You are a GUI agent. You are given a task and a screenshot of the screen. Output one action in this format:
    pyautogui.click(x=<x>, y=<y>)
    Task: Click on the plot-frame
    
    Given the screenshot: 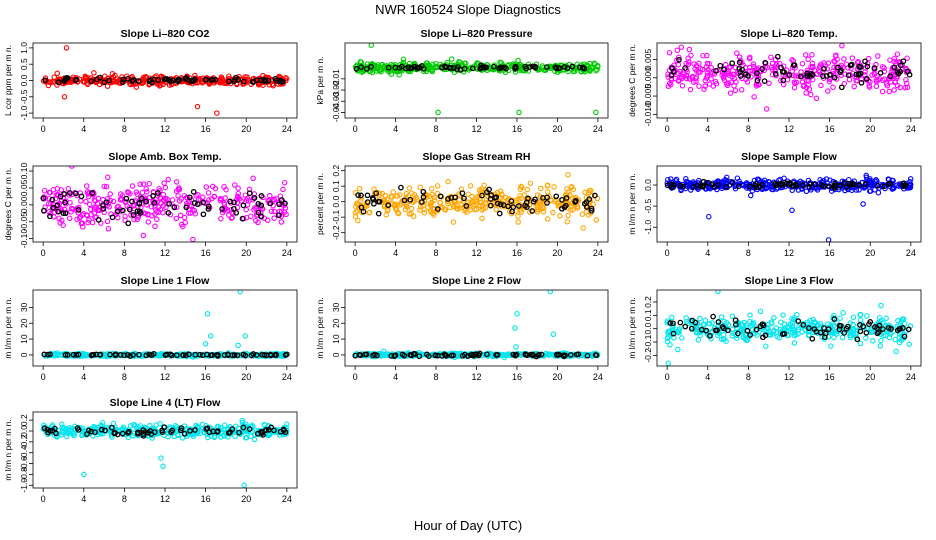 What is the action you would take?
    pyautogui.click(x=165, y=450)
    